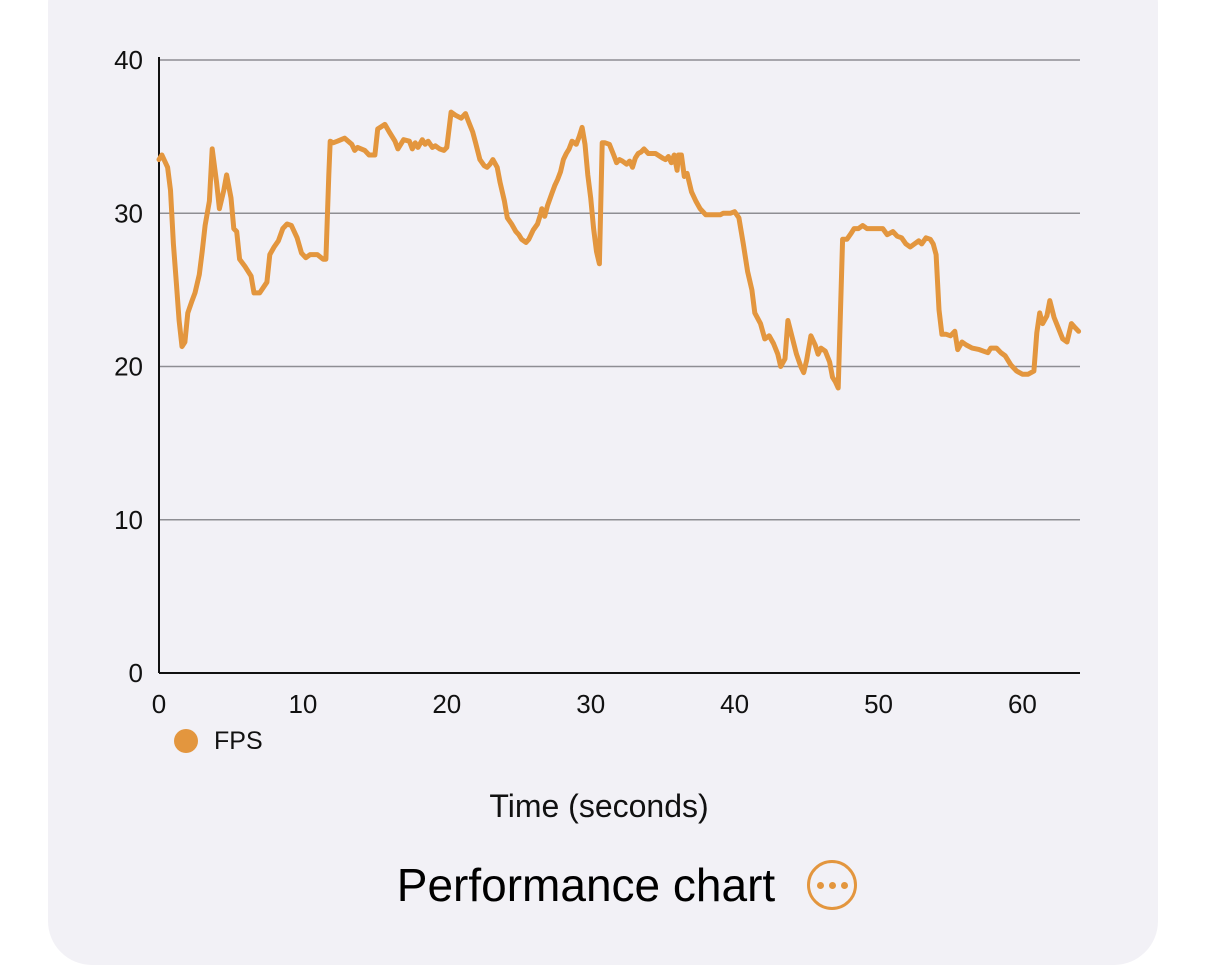 This screenshot has height=965, width=1206. I want to click on y-tick-label: 0, so click(136, 673).